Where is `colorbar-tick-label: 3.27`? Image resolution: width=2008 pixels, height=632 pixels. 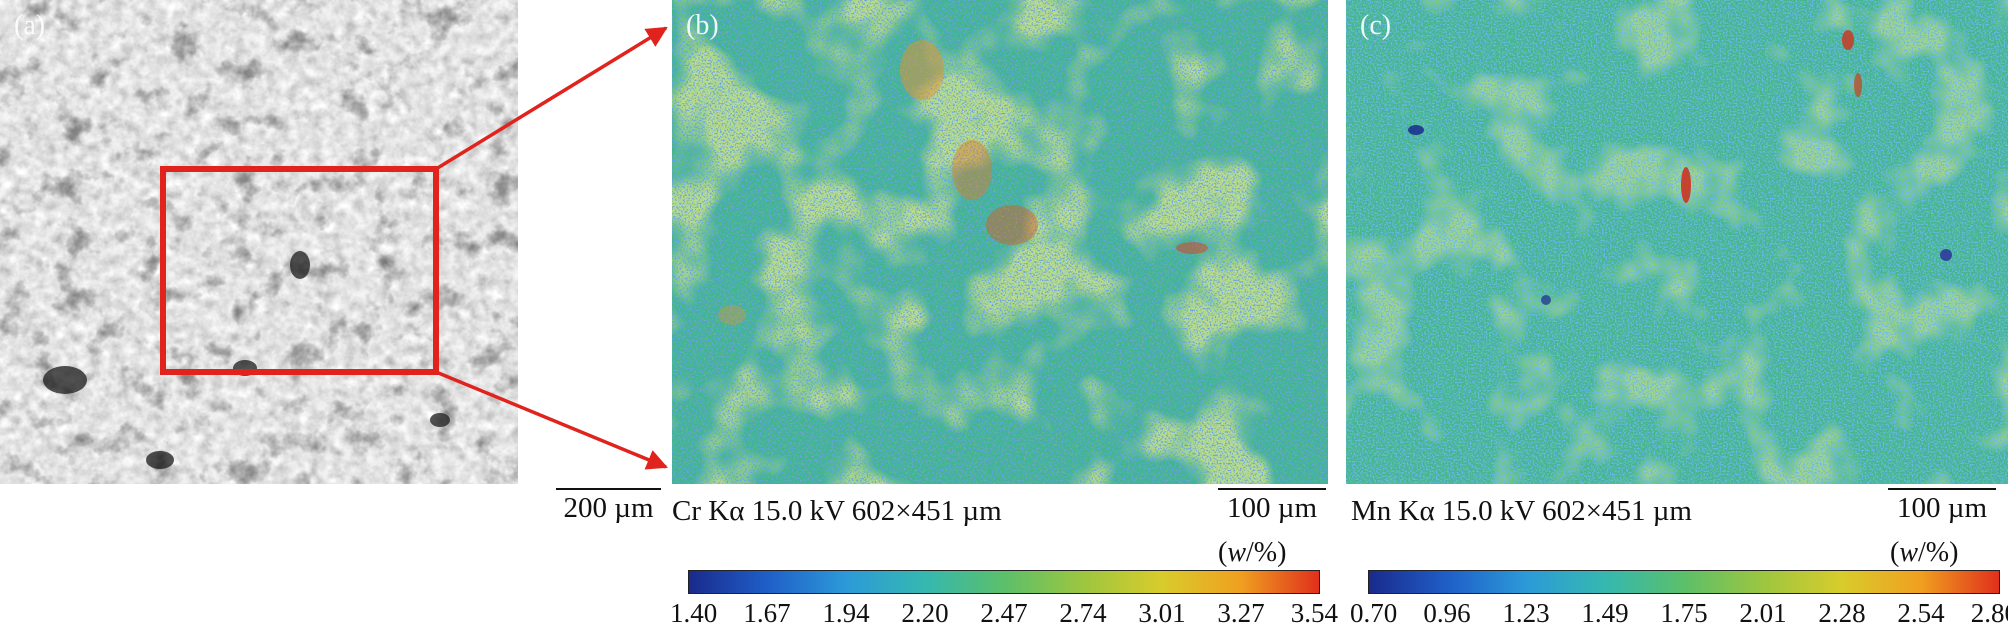
colorbar-tick-label: 3.27 is located at coordinates (1241, 613).